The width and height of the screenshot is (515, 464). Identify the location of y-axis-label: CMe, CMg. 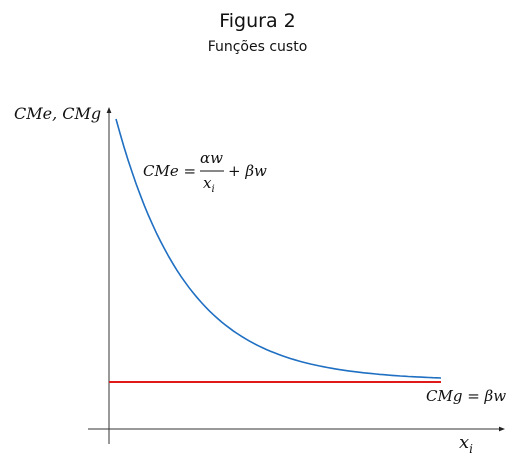
(57, 113).